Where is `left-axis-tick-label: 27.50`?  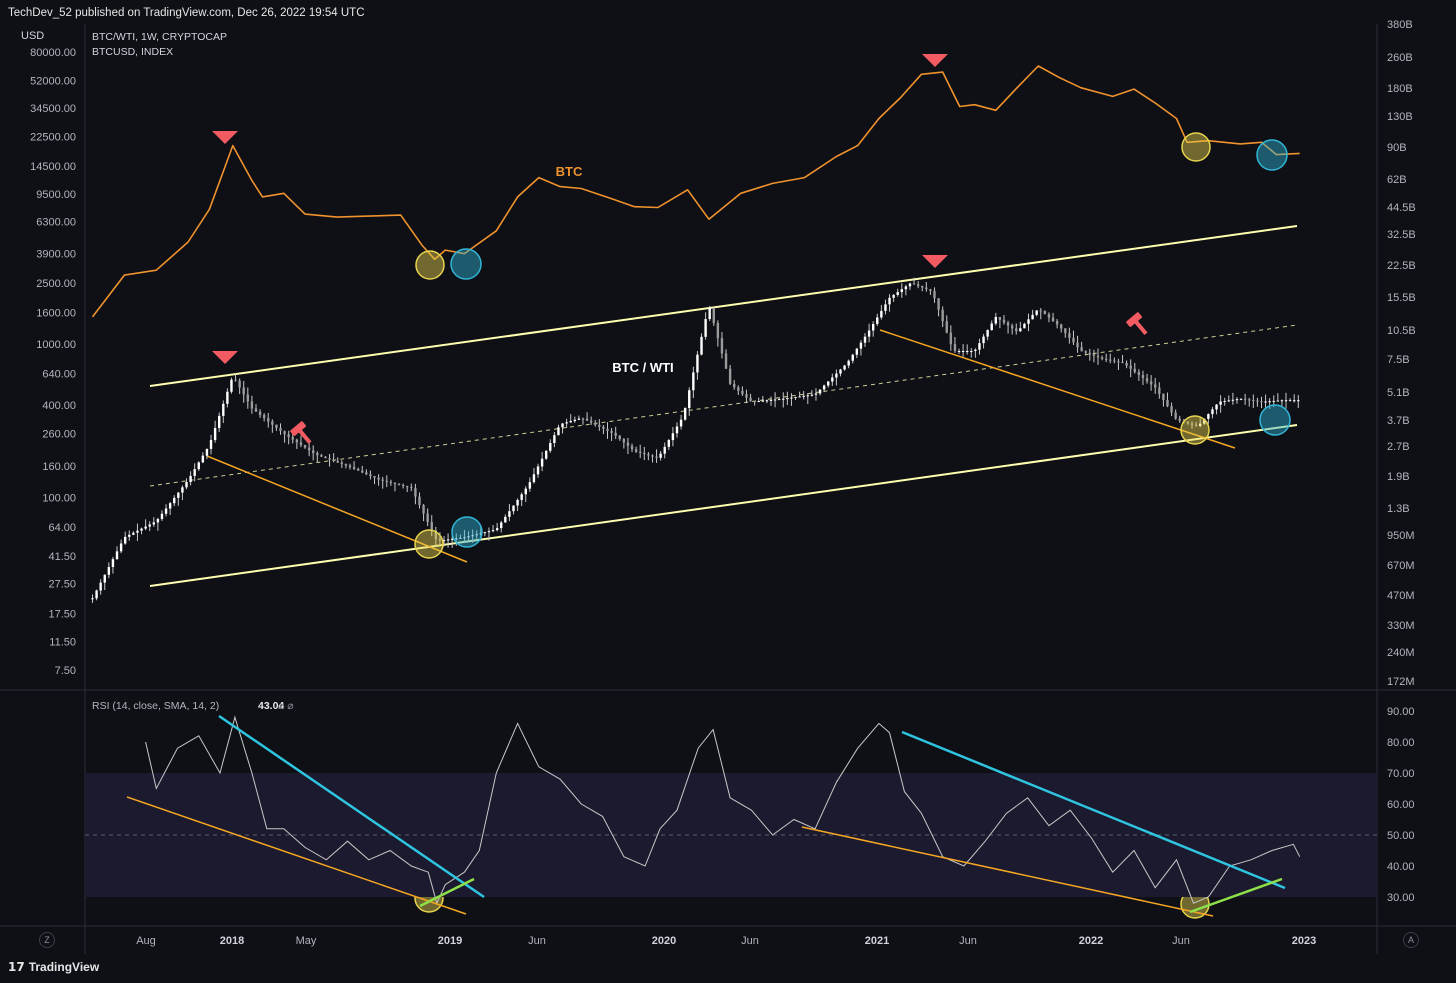 left-axis-tick-label: 27.50 is located at coordinates (62, 584).